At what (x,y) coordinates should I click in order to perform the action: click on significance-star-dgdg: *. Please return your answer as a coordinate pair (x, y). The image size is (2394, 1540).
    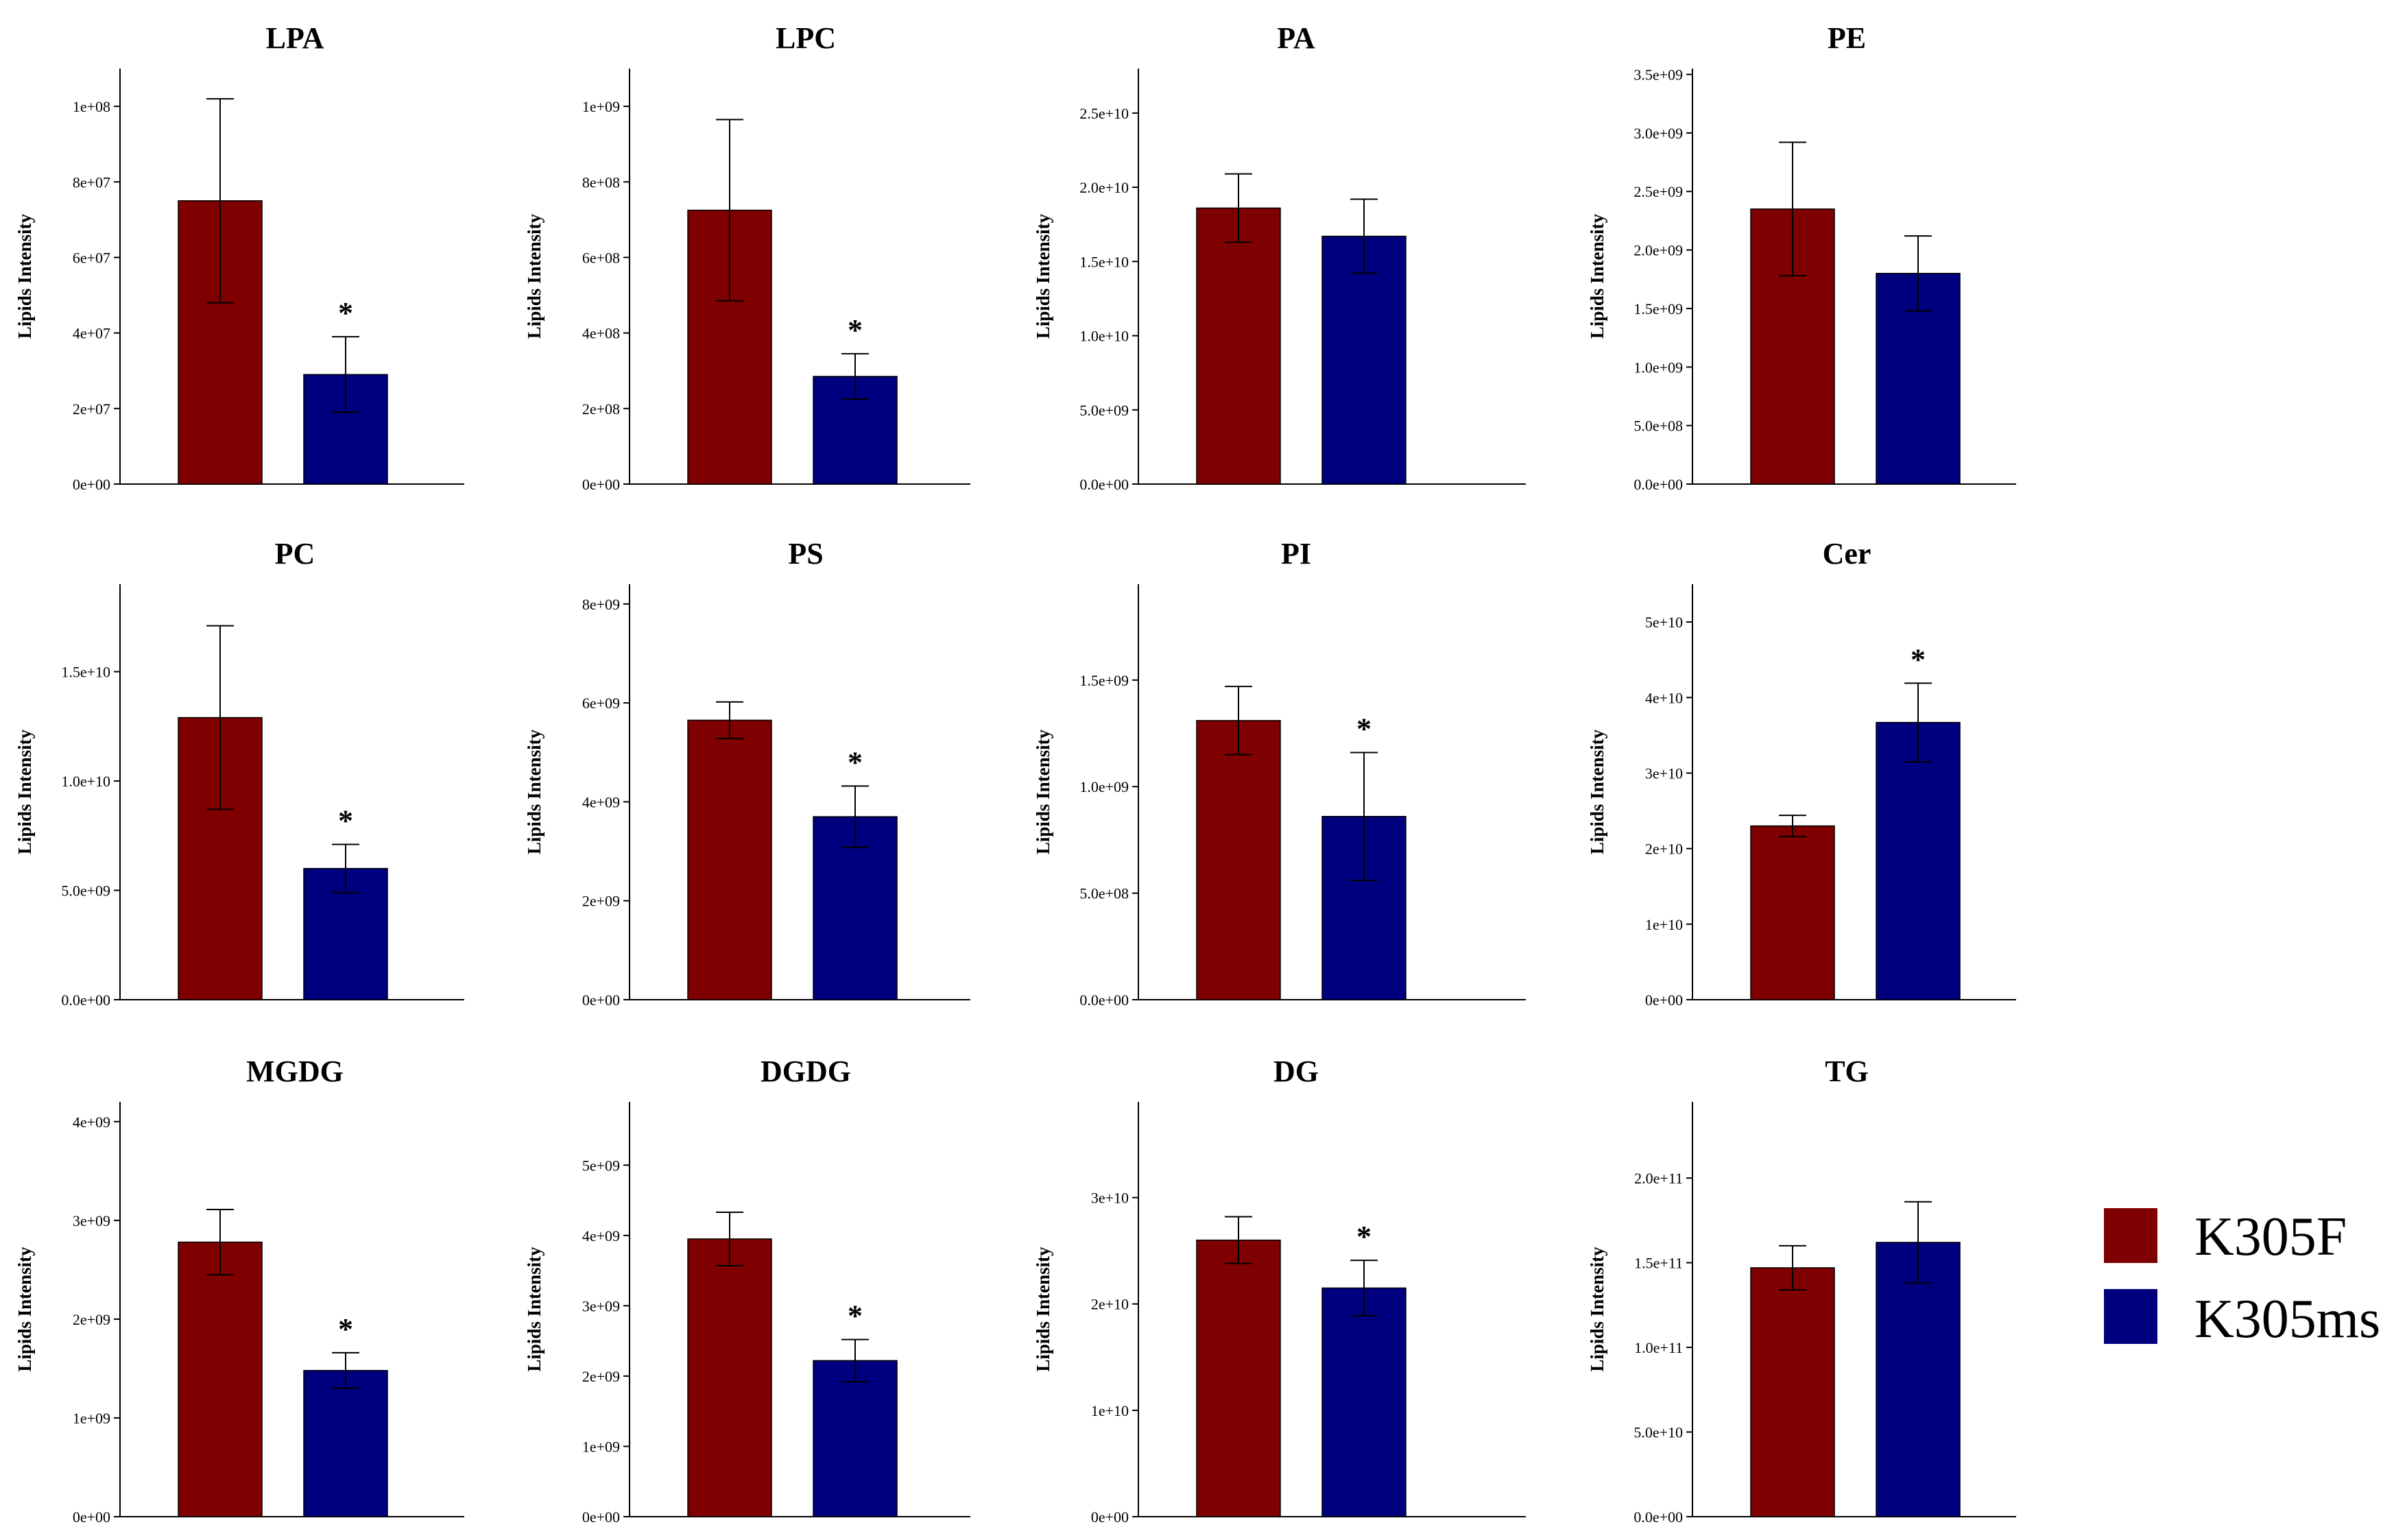
    Looking at the image, I should click on (855, 1316).